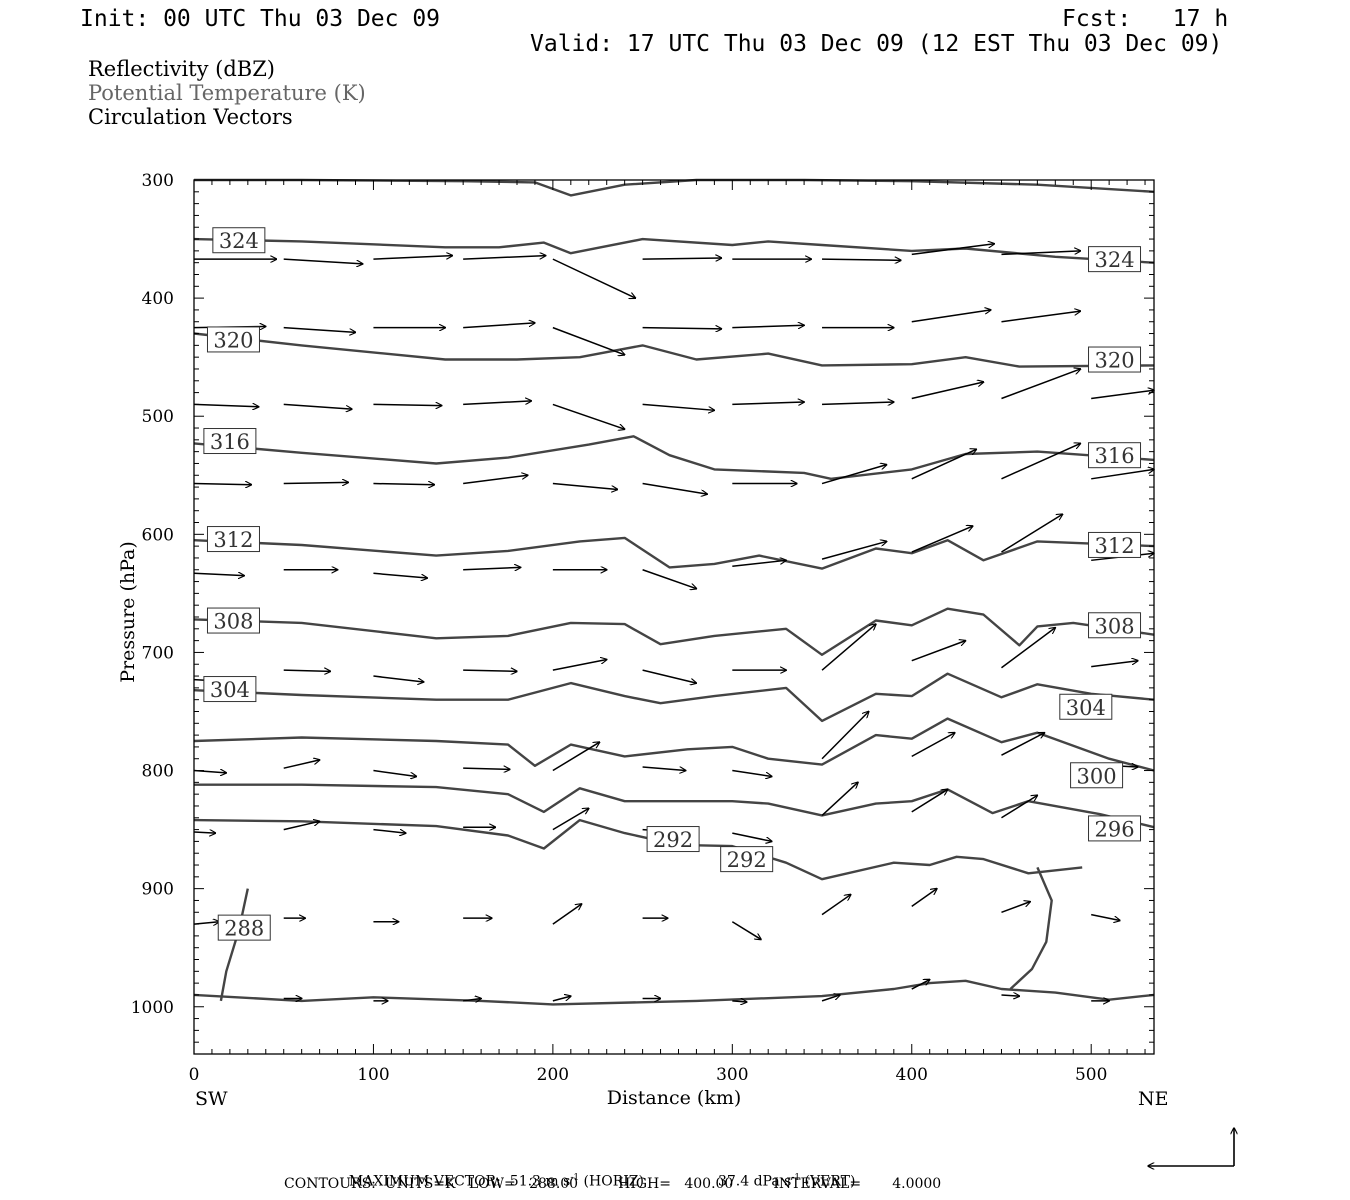  Describe the element at coordinates (233, 340) in the screenshot. I see `contour-label-320: 320` at that location.